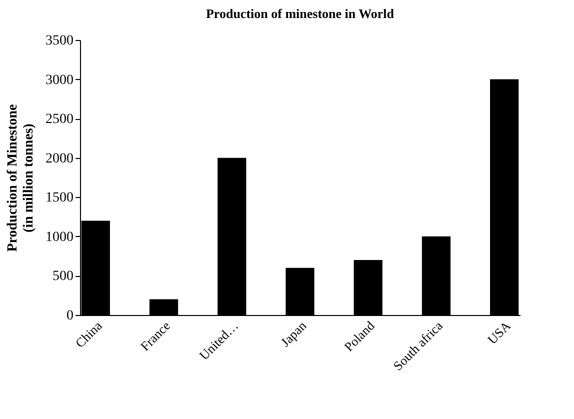 This screenshot has width=574, height=419. Describe the element at coordinates (60, 80) in the screenshot. I see `y-tick-label: 3000` at that location.